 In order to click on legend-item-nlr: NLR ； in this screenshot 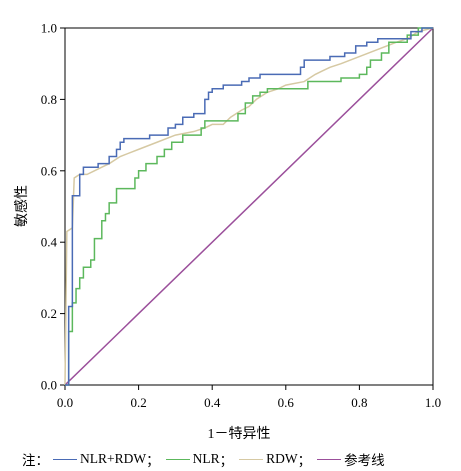, I will do `click(201, 459)`.